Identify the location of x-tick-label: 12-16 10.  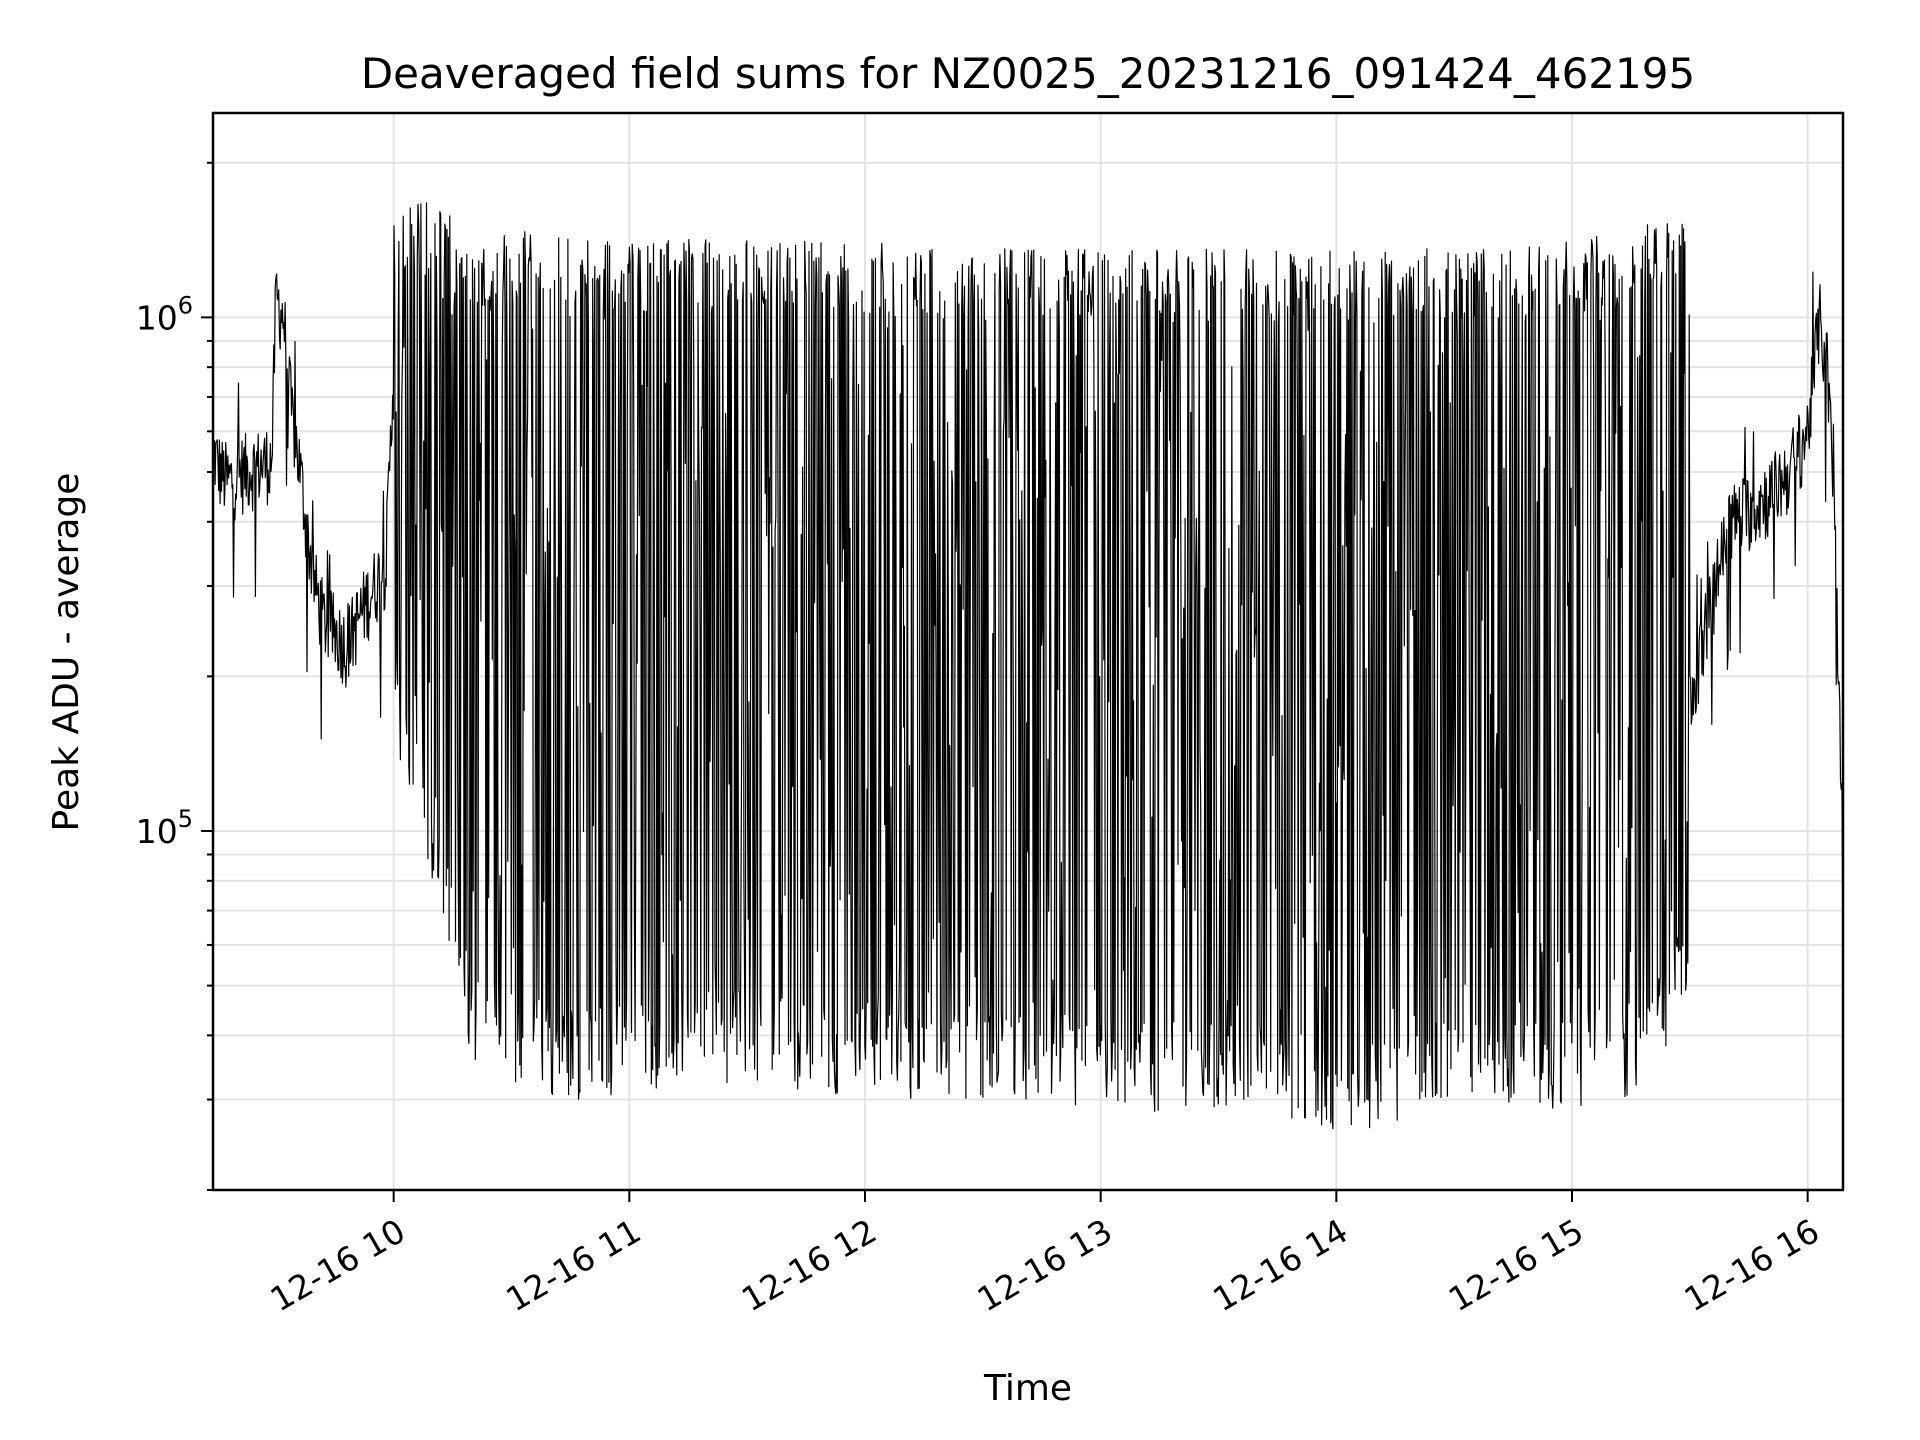
(338, 1265).